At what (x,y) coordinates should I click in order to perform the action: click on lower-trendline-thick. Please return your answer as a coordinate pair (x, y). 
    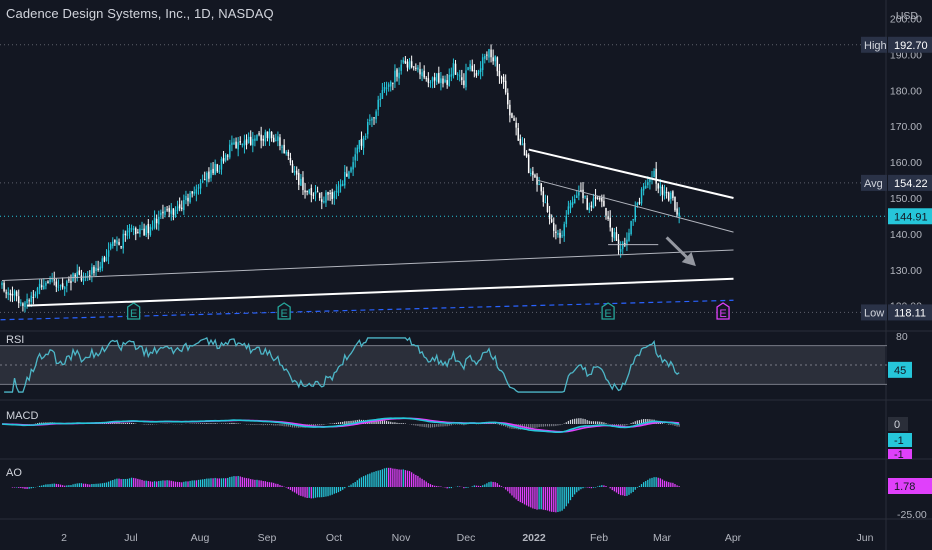
    Looking at the image, I should click on (380, 292).